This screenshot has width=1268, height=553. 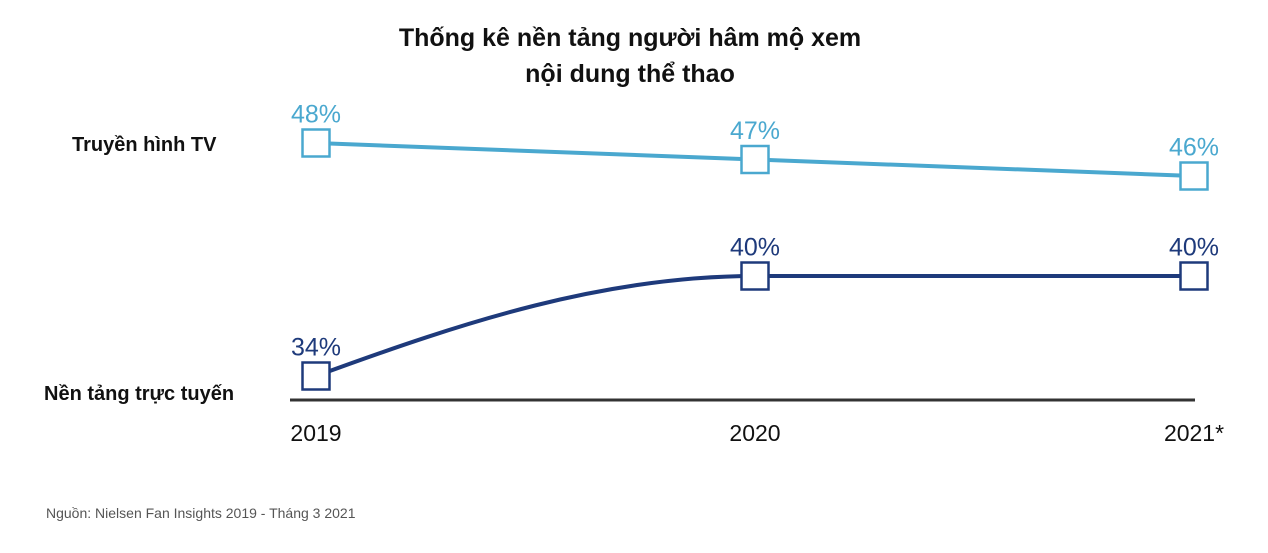 What do you see at coordinates (630, 38) in the screenshot?
I see `chart-title-line-1: Thống kê nền tảng người hâm mộ xem` at bounding box center [630, 38].